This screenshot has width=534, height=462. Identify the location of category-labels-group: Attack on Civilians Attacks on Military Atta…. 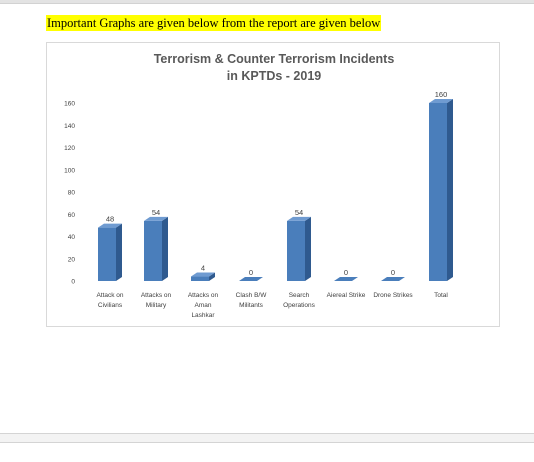
(272, 305).